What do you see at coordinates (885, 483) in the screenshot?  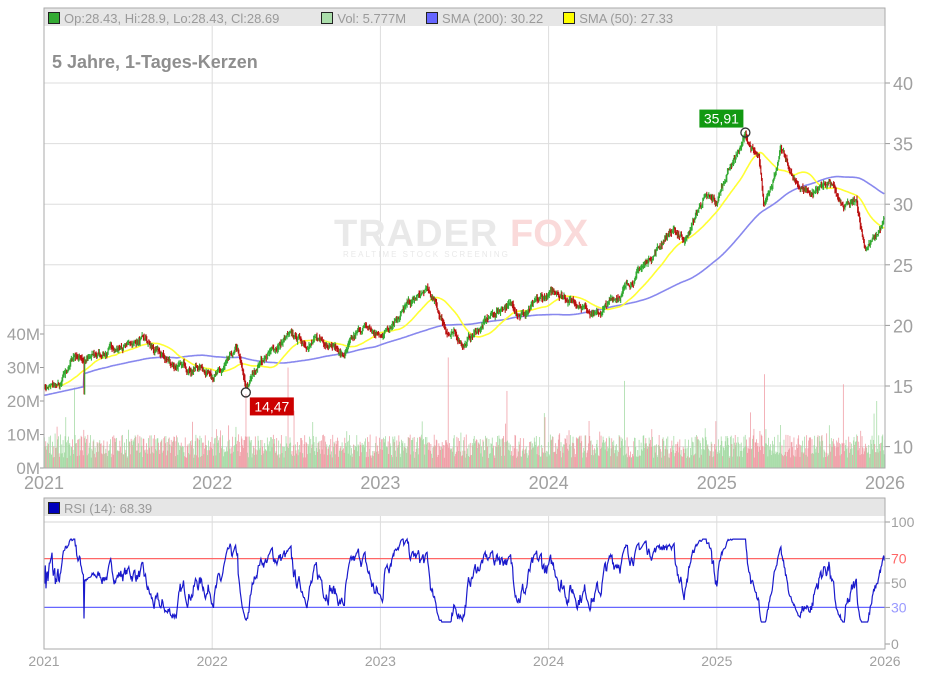 I see `year-axis-label: 2026` at bounding box center [885, 483].